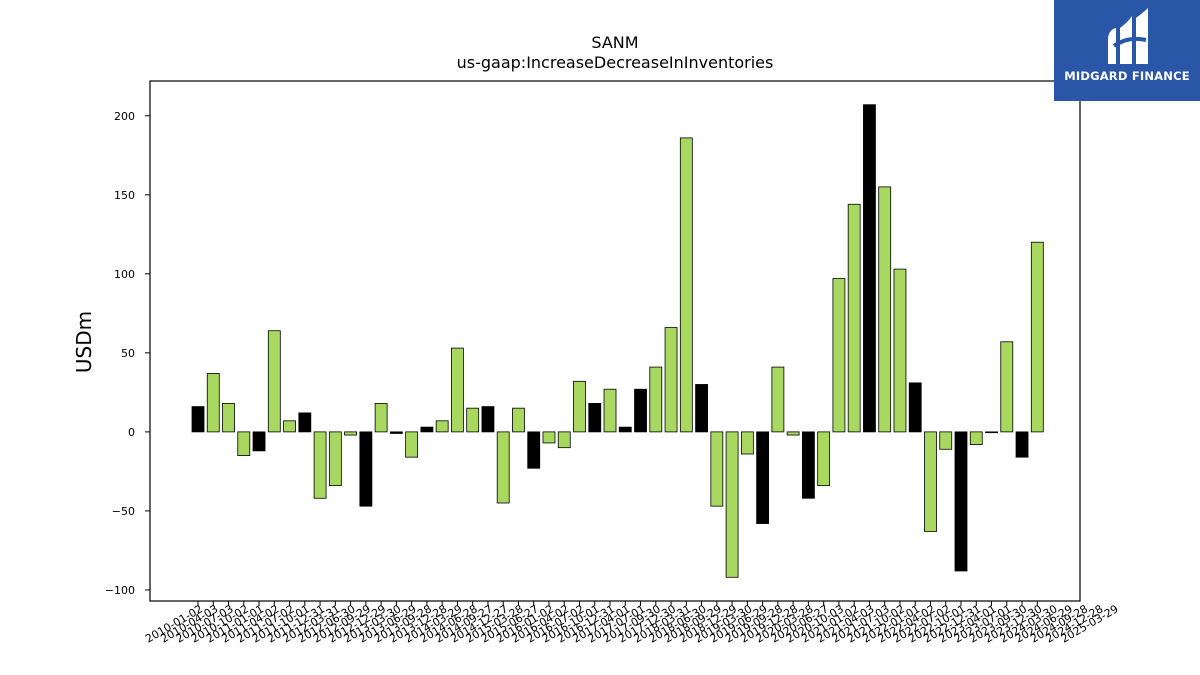 This screenshot has height=675, width=1200. What do you see at coordinates (615, 62) in the screenshot?
I see `chart-subtitle: us-gaap:IncreaseDecreaseInInventories` at bounding box center [615, 62].